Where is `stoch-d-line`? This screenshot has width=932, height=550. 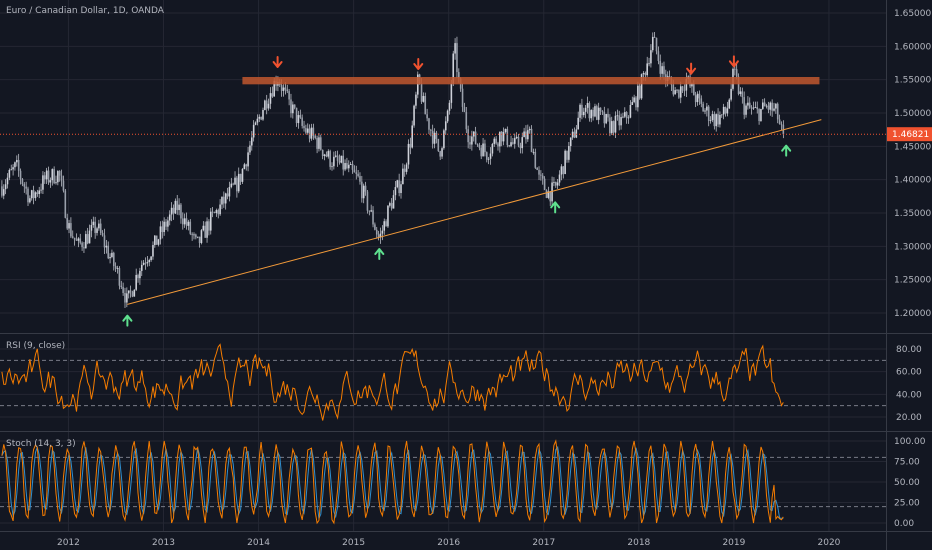 stoch-d-line is located at coordinates (392, 483).